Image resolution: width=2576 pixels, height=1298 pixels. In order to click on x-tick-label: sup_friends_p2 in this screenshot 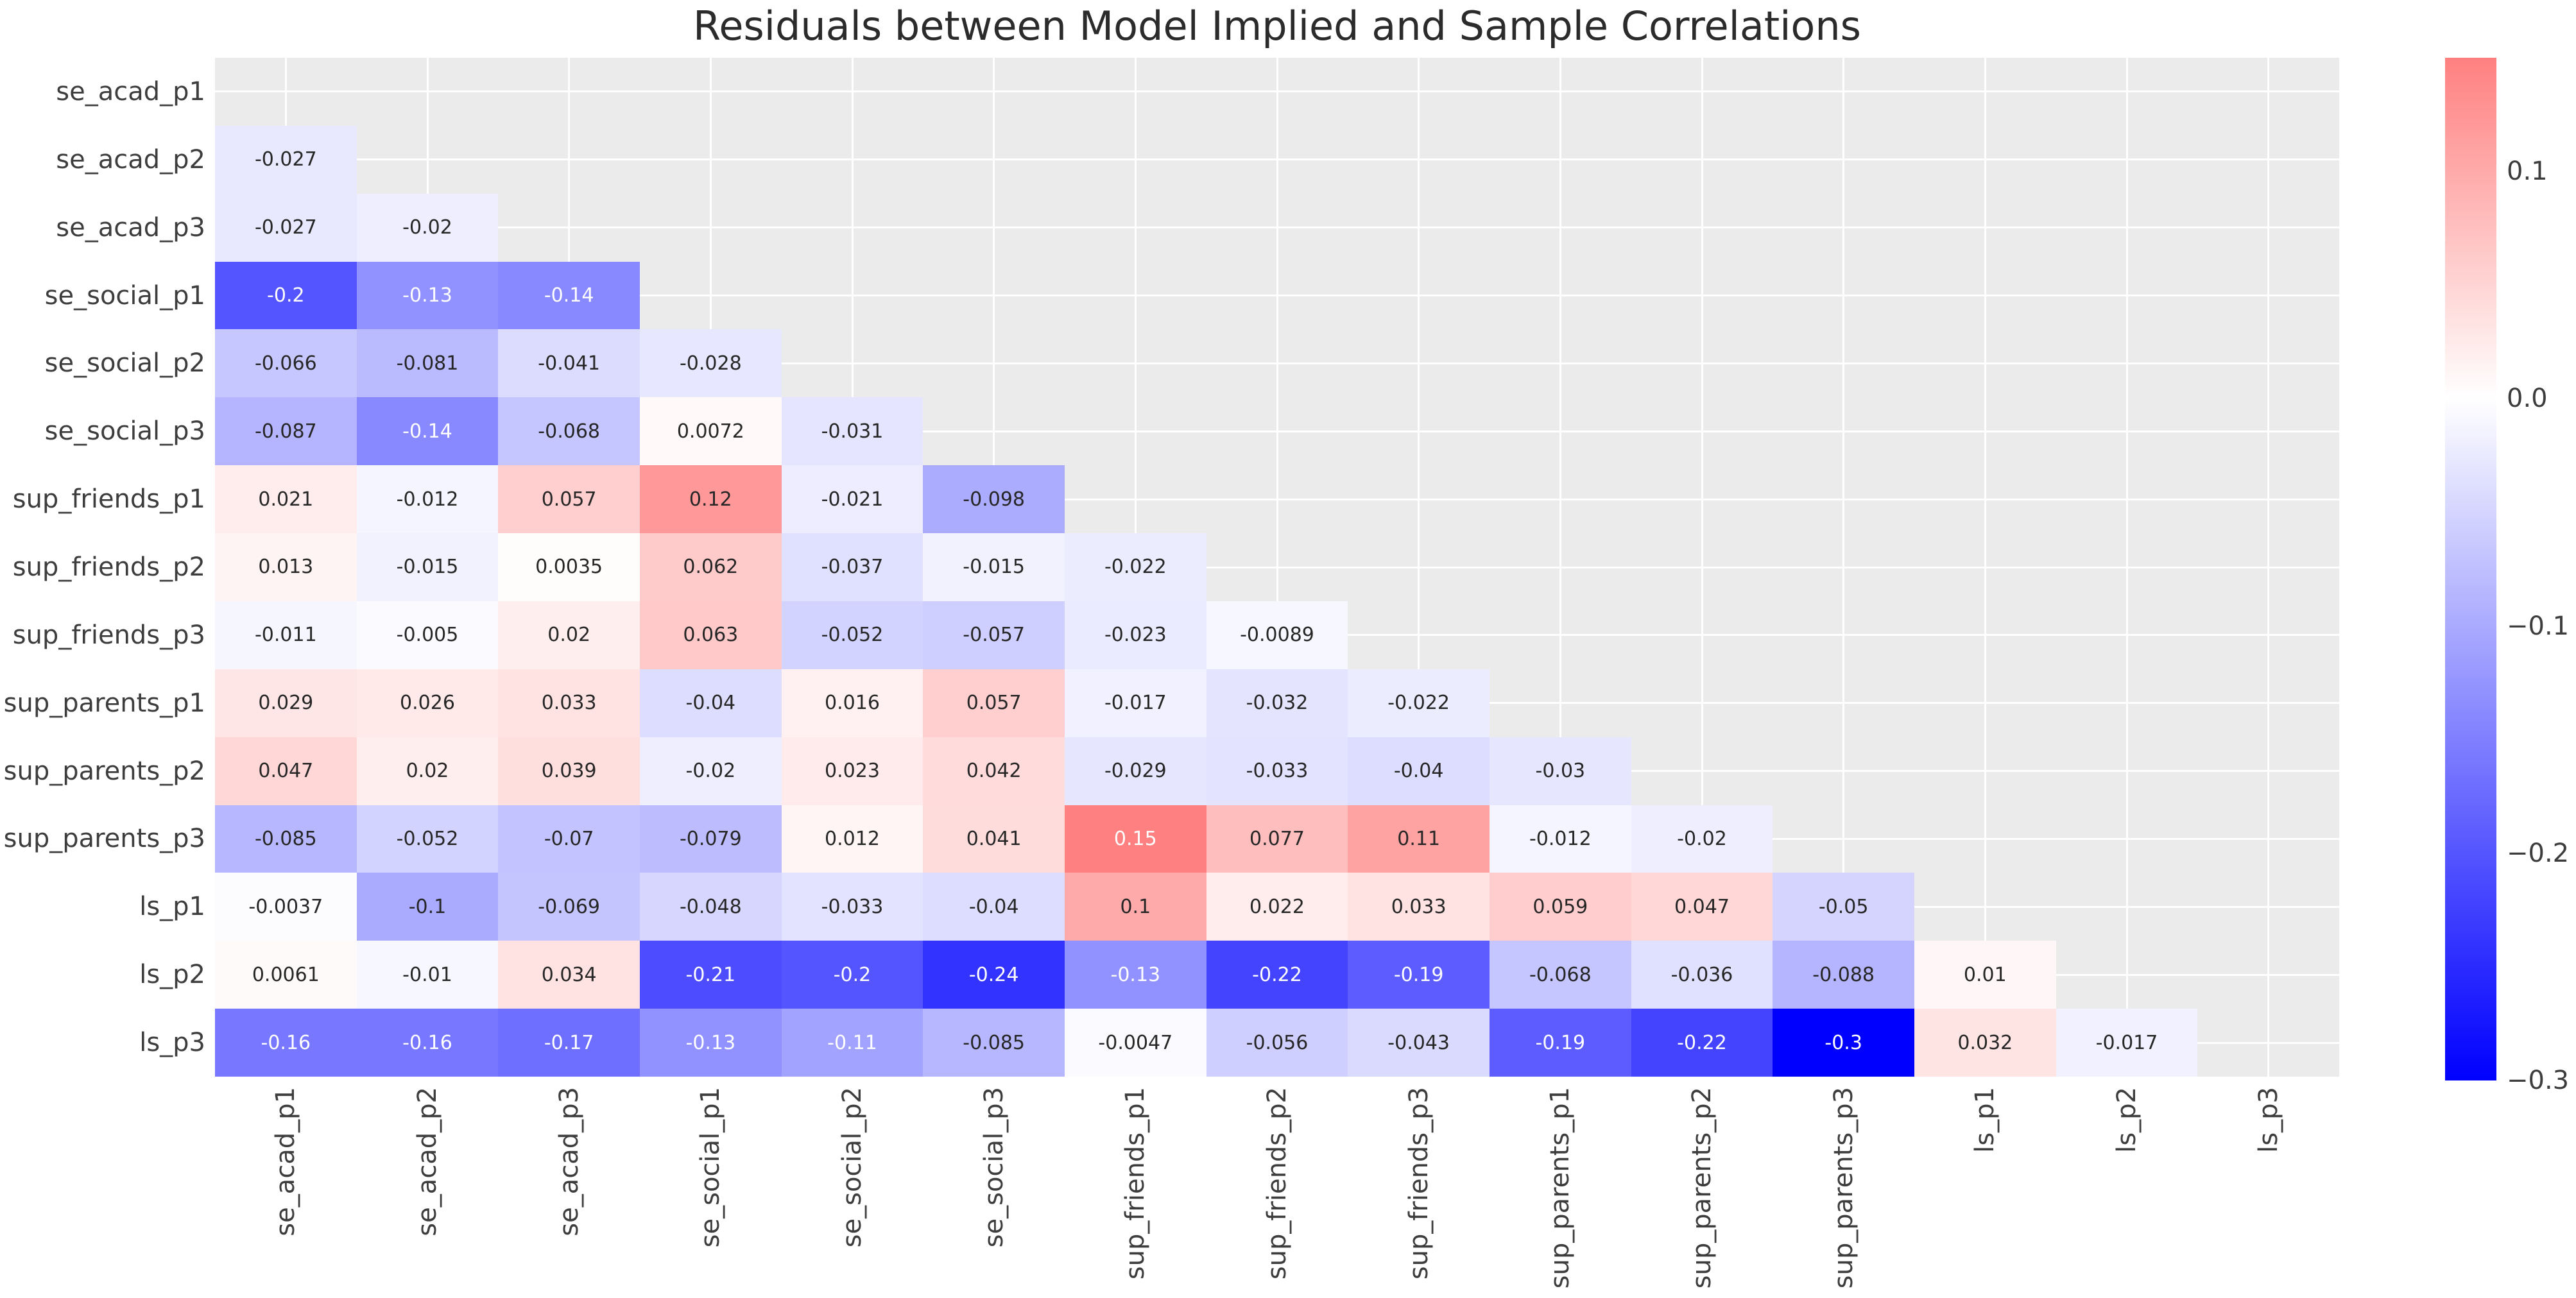, I will do `click(1277, 1183)`.